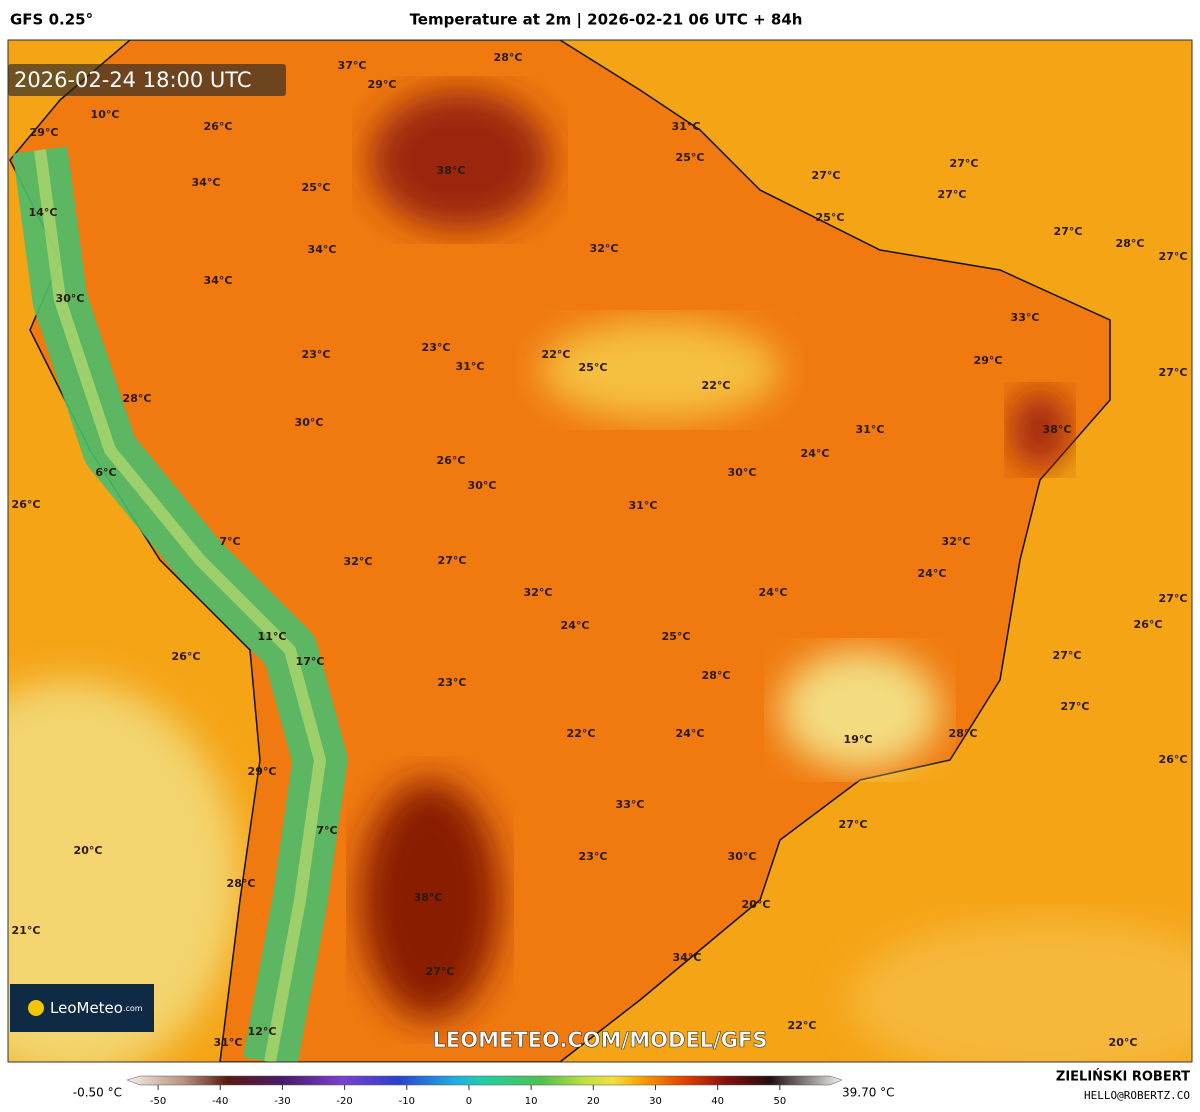  Describe the element at coordinates (484, 1080) in the screenshot. I see `colorbar` at that location.